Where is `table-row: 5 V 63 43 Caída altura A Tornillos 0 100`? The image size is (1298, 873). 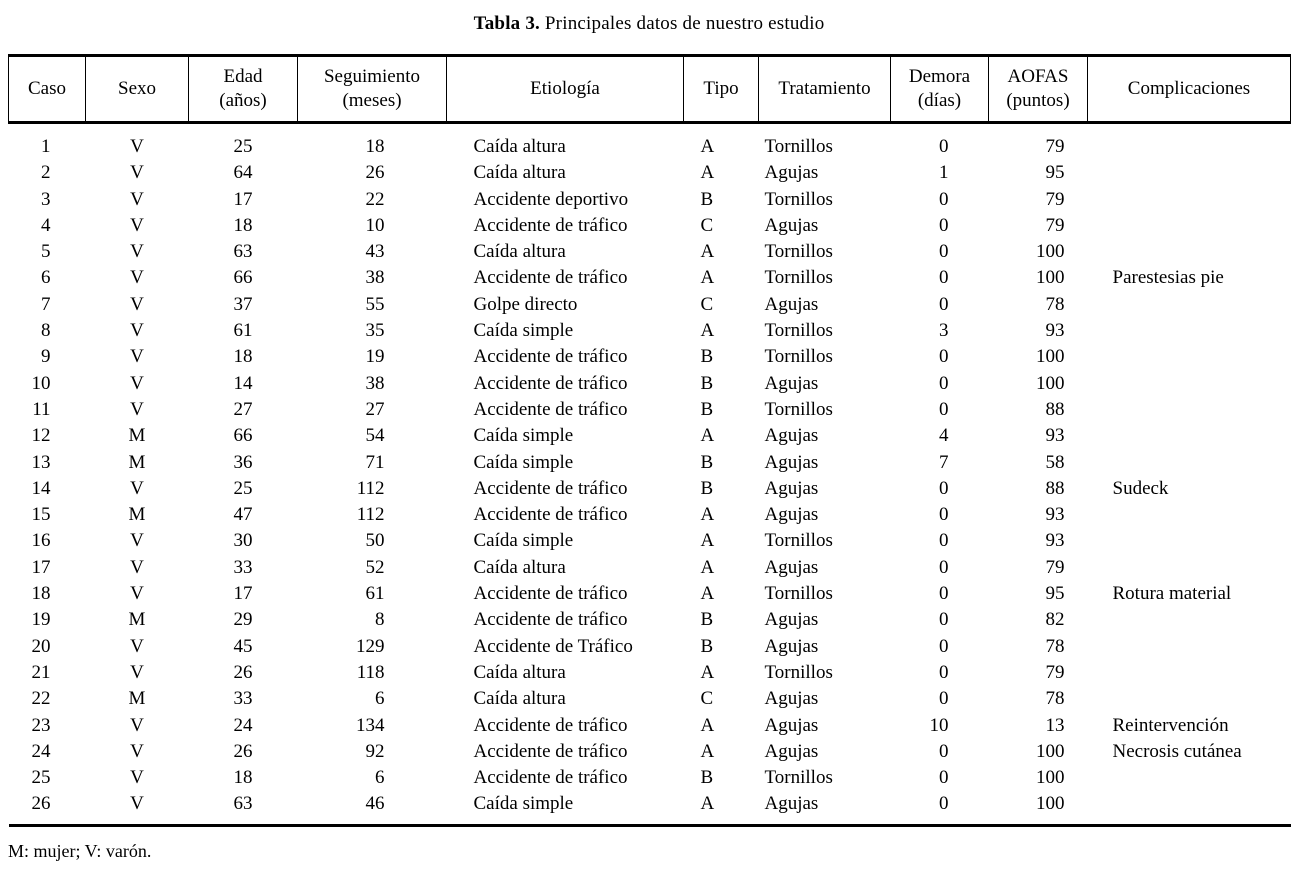 table-row: 5 V 63 43 Caída altura A Tornillos 0 100 is located at coordinates (650, 252).